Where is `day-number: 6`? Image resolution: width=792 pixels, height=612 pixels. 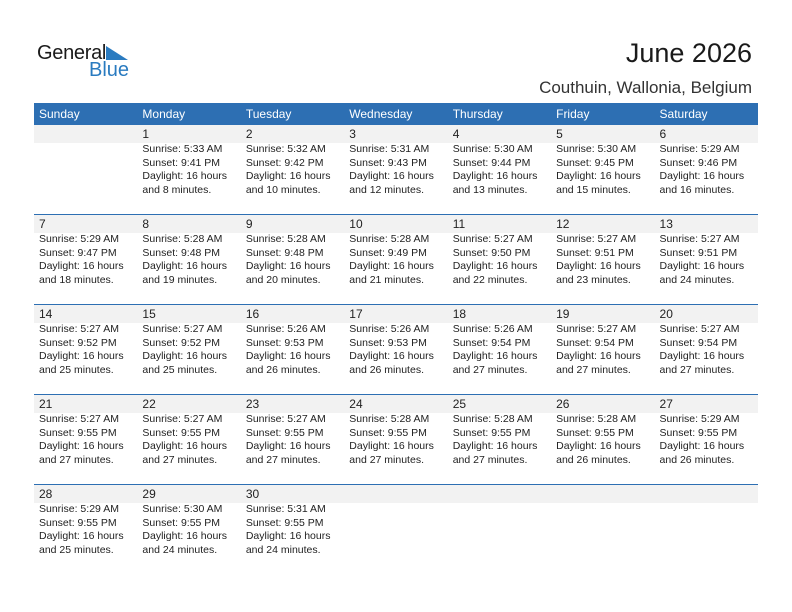
day-number: 6 is located at coordinates (663, 134).